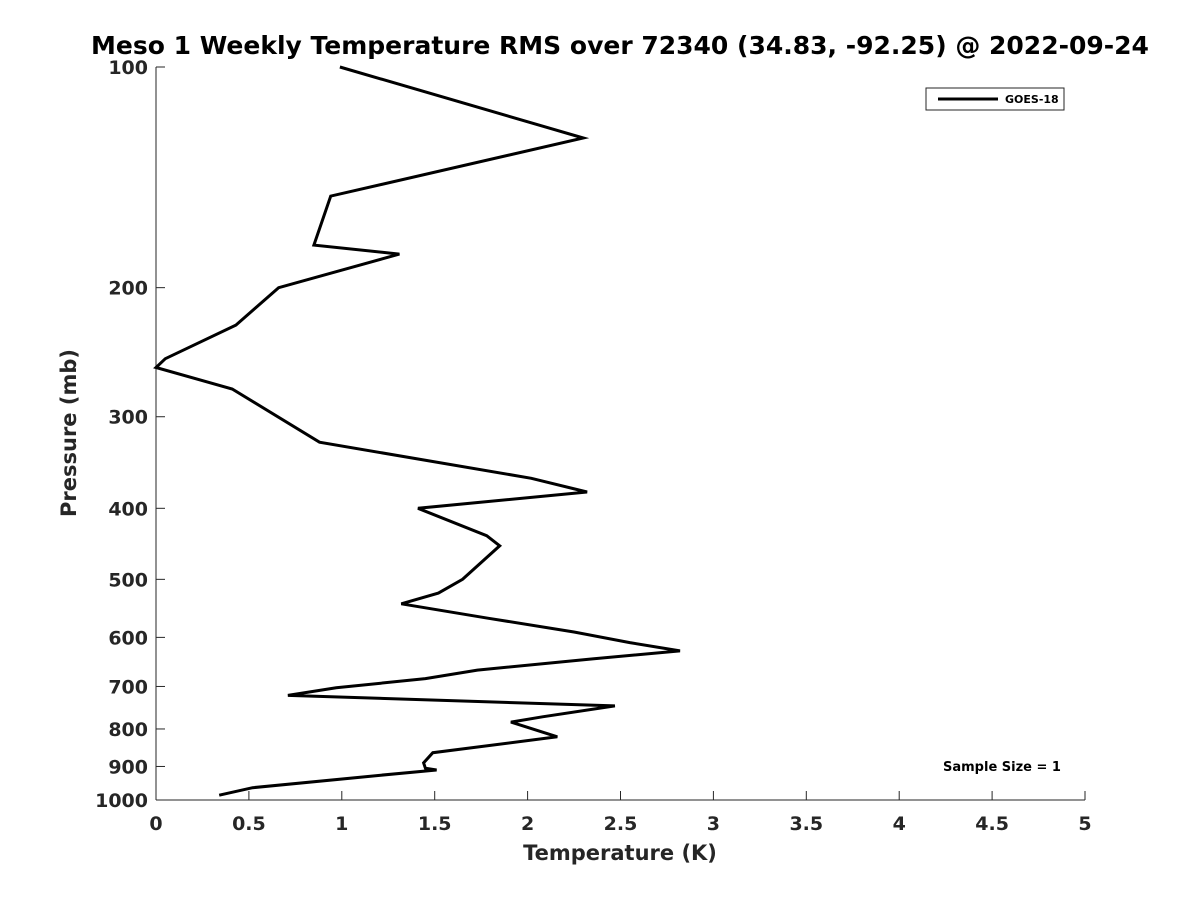 The height and width of the screenshot is (900, 1200). What do you see at coordinates (155, 824) in the screenshot?
I see `x-tick-label: 0` at bounding box center [155, 824].